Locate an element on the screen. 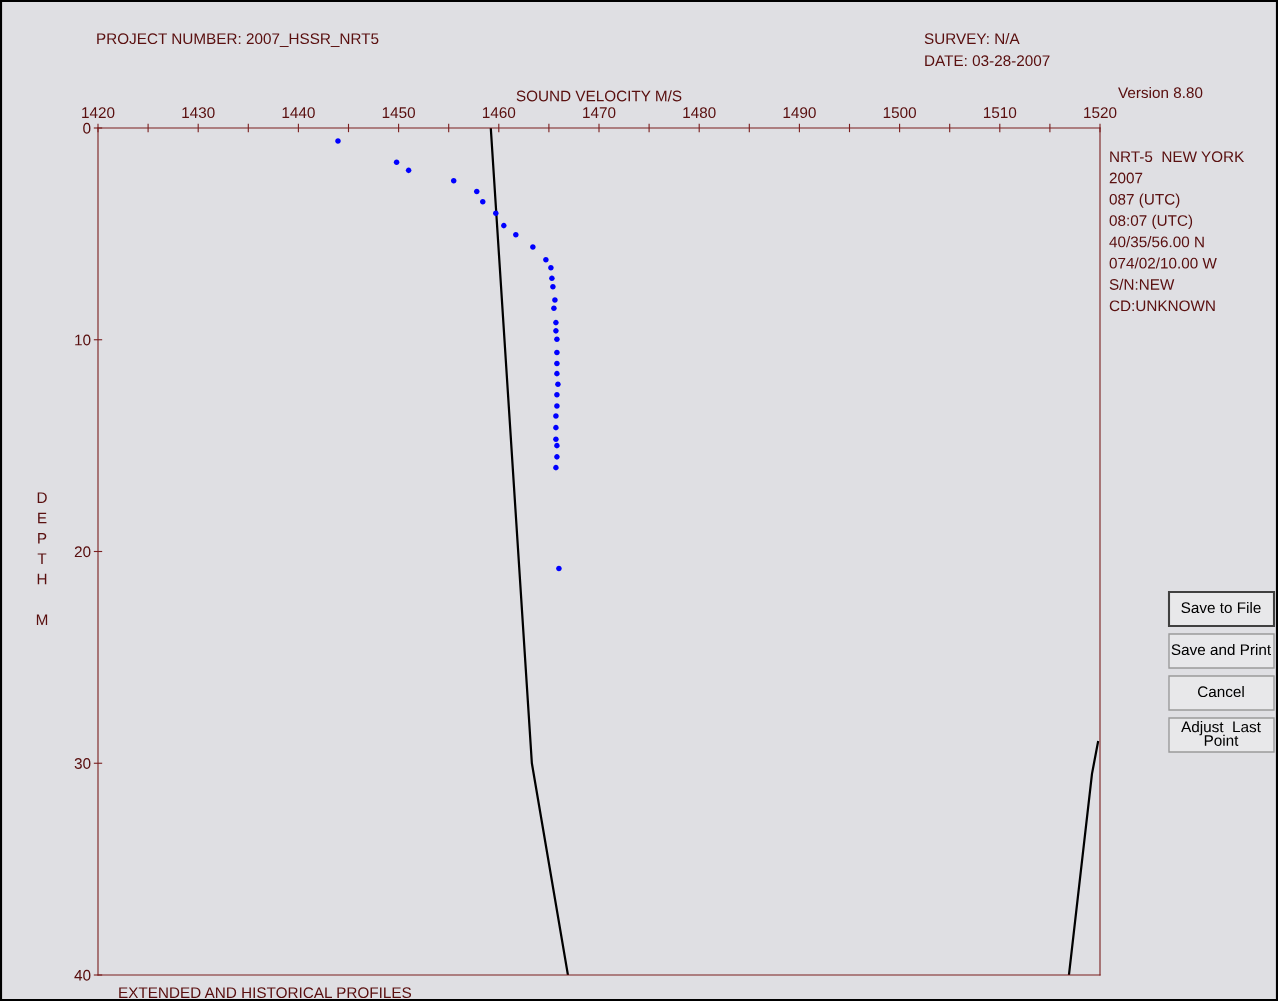 The height and width of the screenshot is (1001, 1278). text: DATE: 03-28-2007 is located at coordinates (987, 61).